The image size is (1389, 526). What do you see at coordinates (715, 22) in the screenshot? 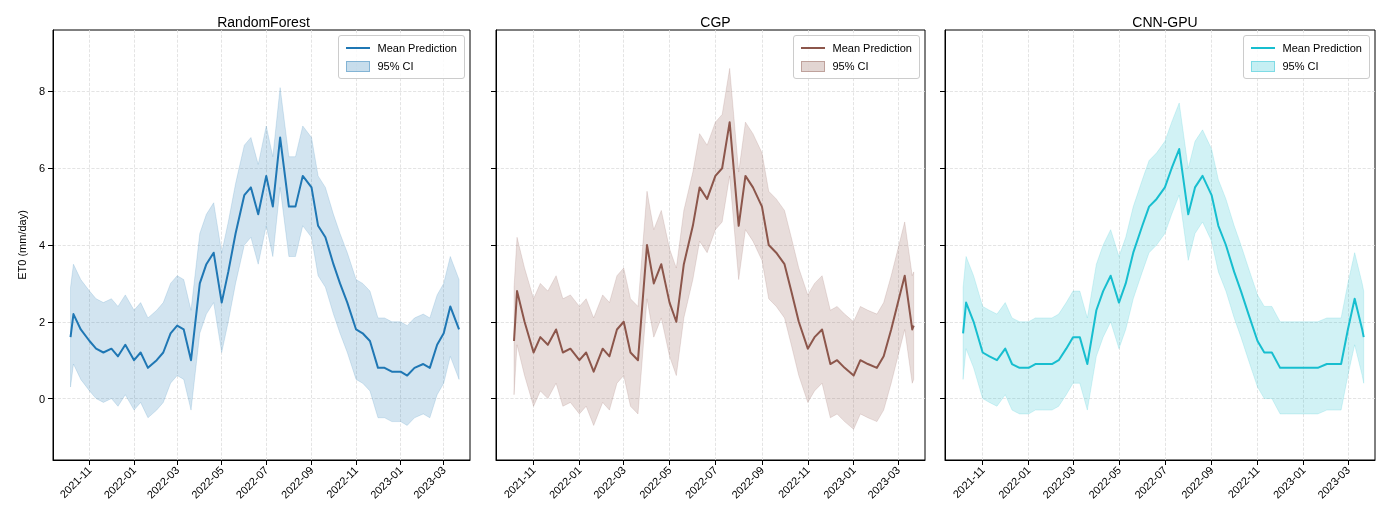
I see `chart-title: CGP` at bounding box center [715, 22].